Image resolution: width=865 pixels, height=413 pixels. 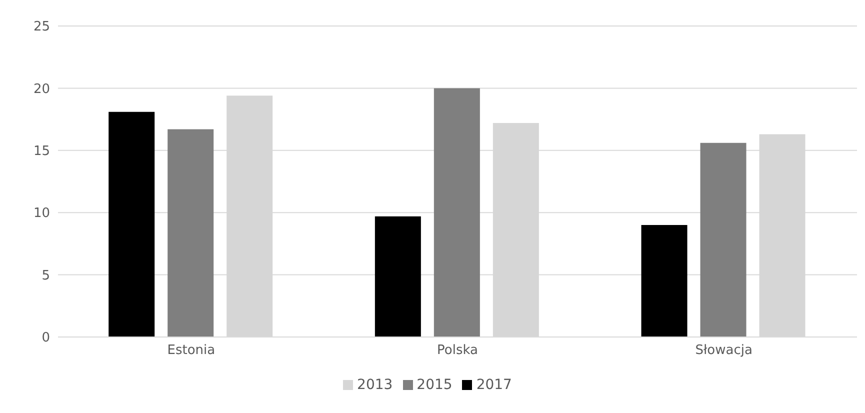 What do you see at coordinates (457, 350) in the screenshot?
I see `x-tick-label: Polska` at bounding box center [457, 350].